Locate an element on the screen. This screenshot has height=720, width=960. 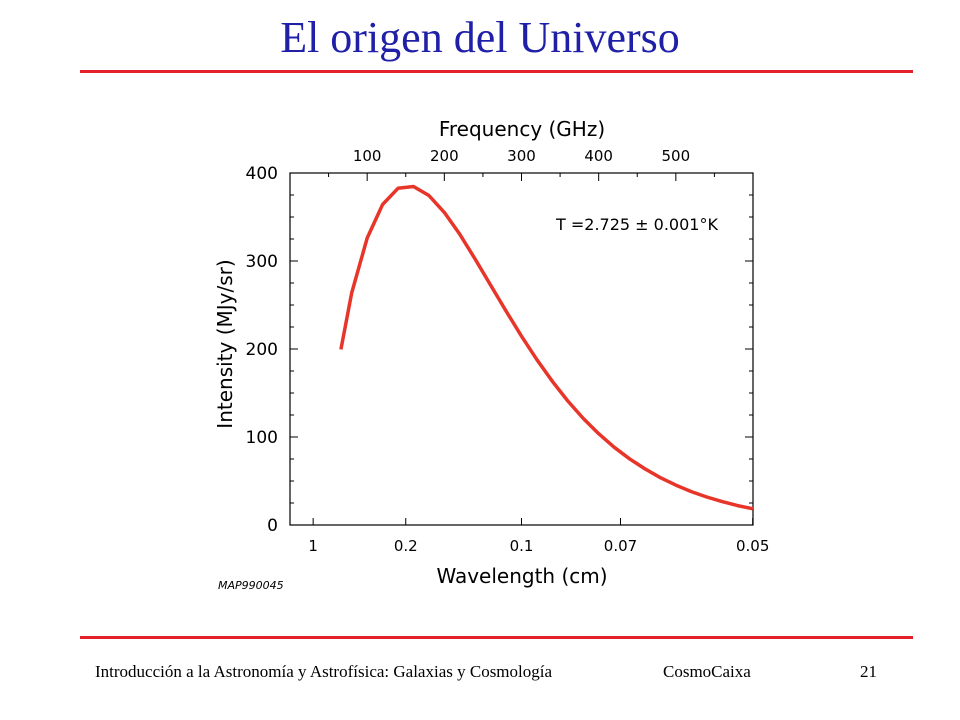
bottom-tick-label: 0.2 is located at coordinates (406, 546).